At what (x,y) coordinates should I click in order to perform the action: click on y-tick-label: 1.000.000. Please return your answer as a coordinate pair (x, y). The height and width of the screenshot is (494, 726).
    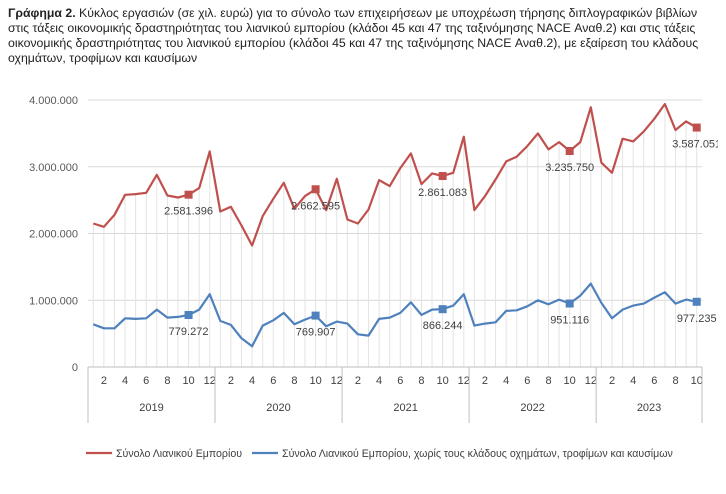
    Looking at the image, I should click on (53, 301).